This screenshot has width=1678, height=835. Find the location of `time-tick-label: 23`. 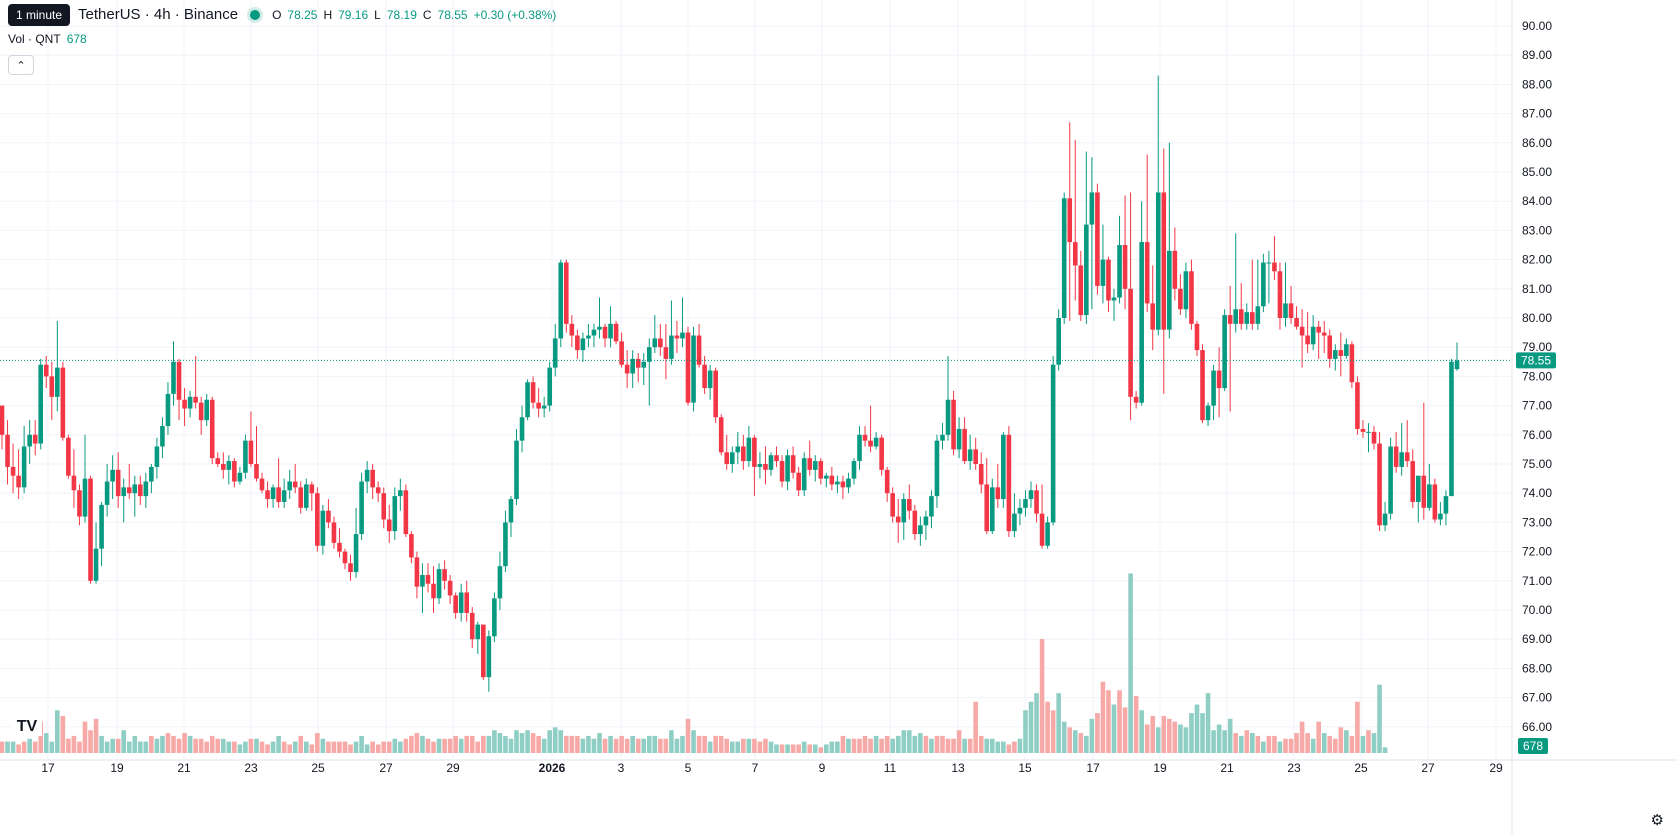

time-tick-label: 23 is located at coordinates (251, 768).